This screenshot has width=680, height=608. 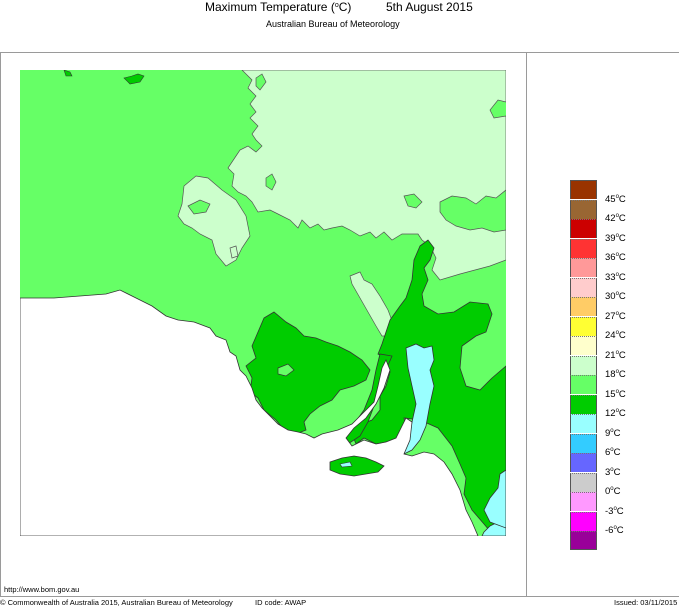 What do you see at coordinates (614, 530) in the screenshot?
I see `legend-label: -6oC` at bounding box center [614, 530].